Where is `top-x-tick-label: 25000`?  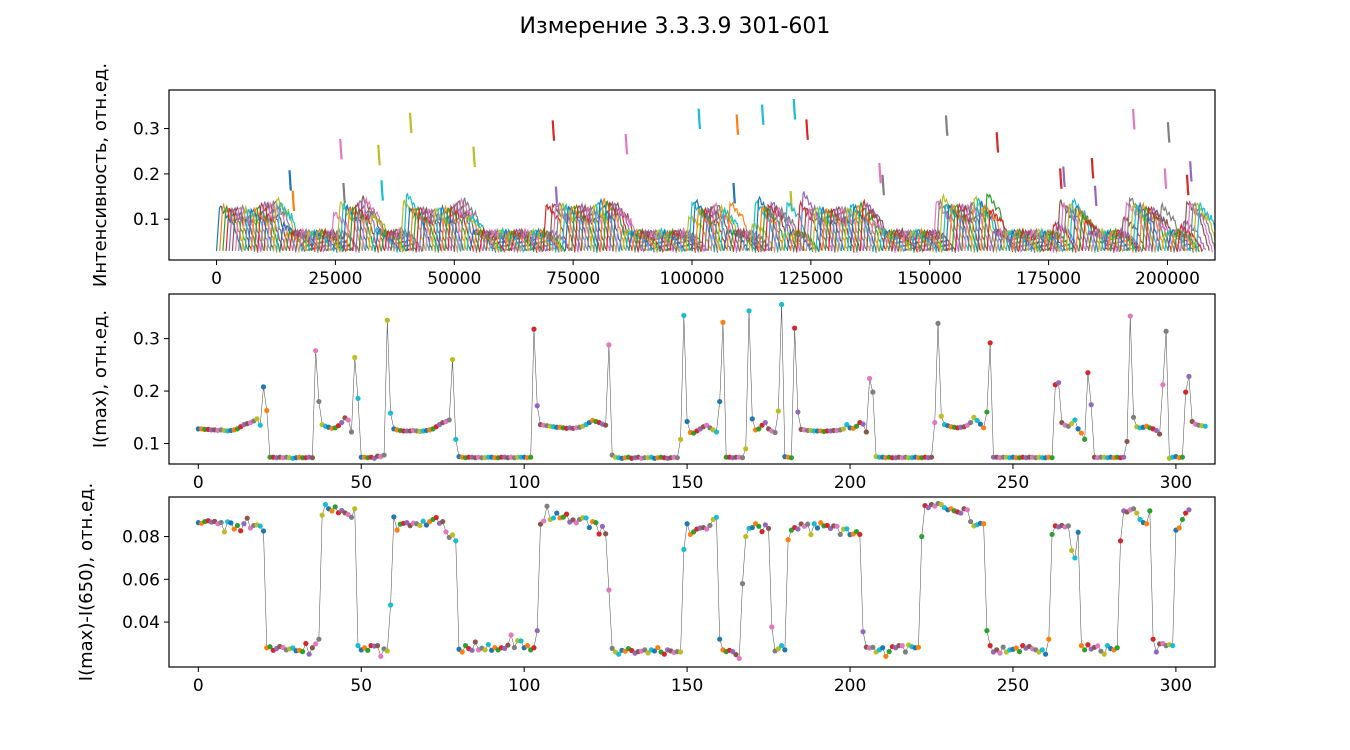
top-x-tick-label: 25000 is located at coordinates (335, 279).